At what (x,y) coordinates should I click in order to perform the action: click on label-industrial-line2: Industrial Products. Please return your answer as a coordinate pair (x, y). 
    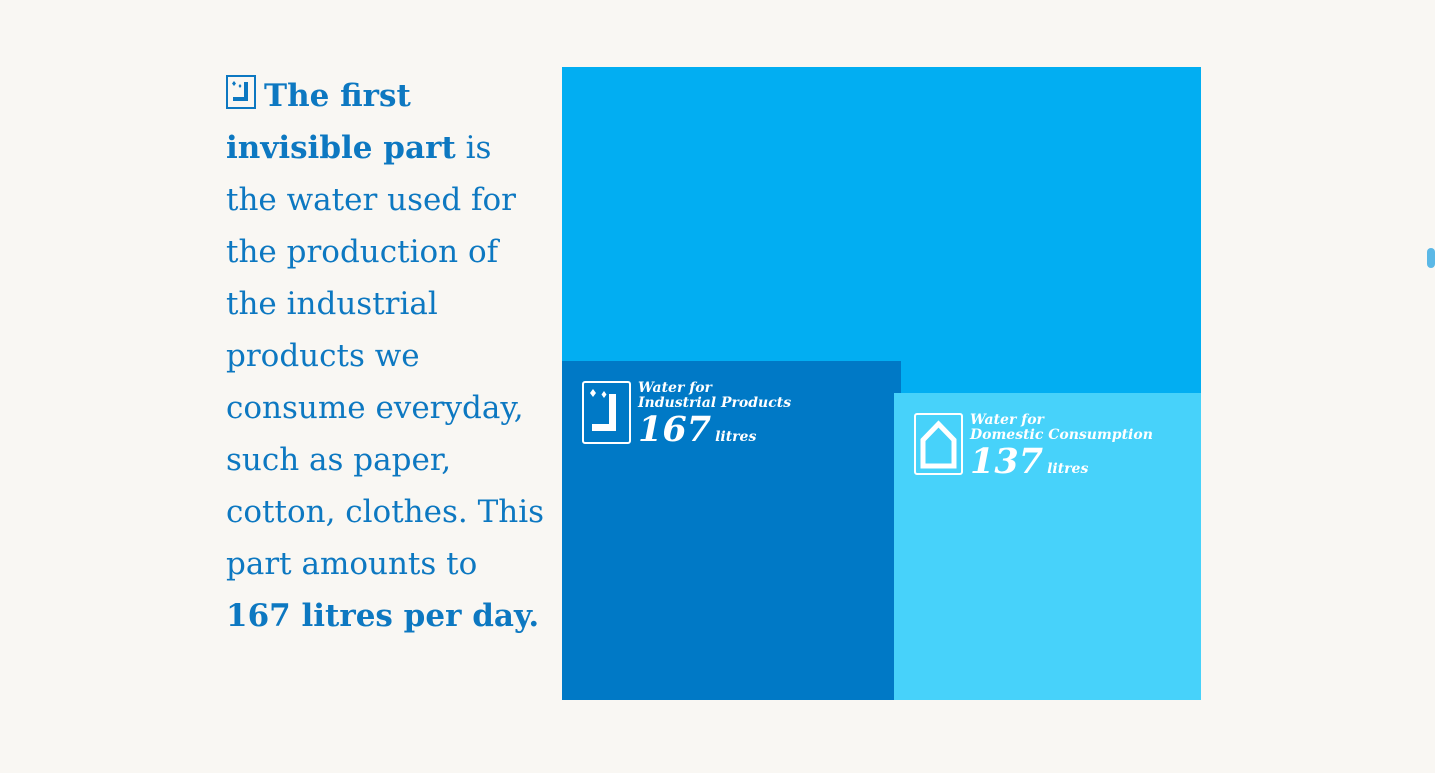
    Looking at the image, I should click on (715, 403).